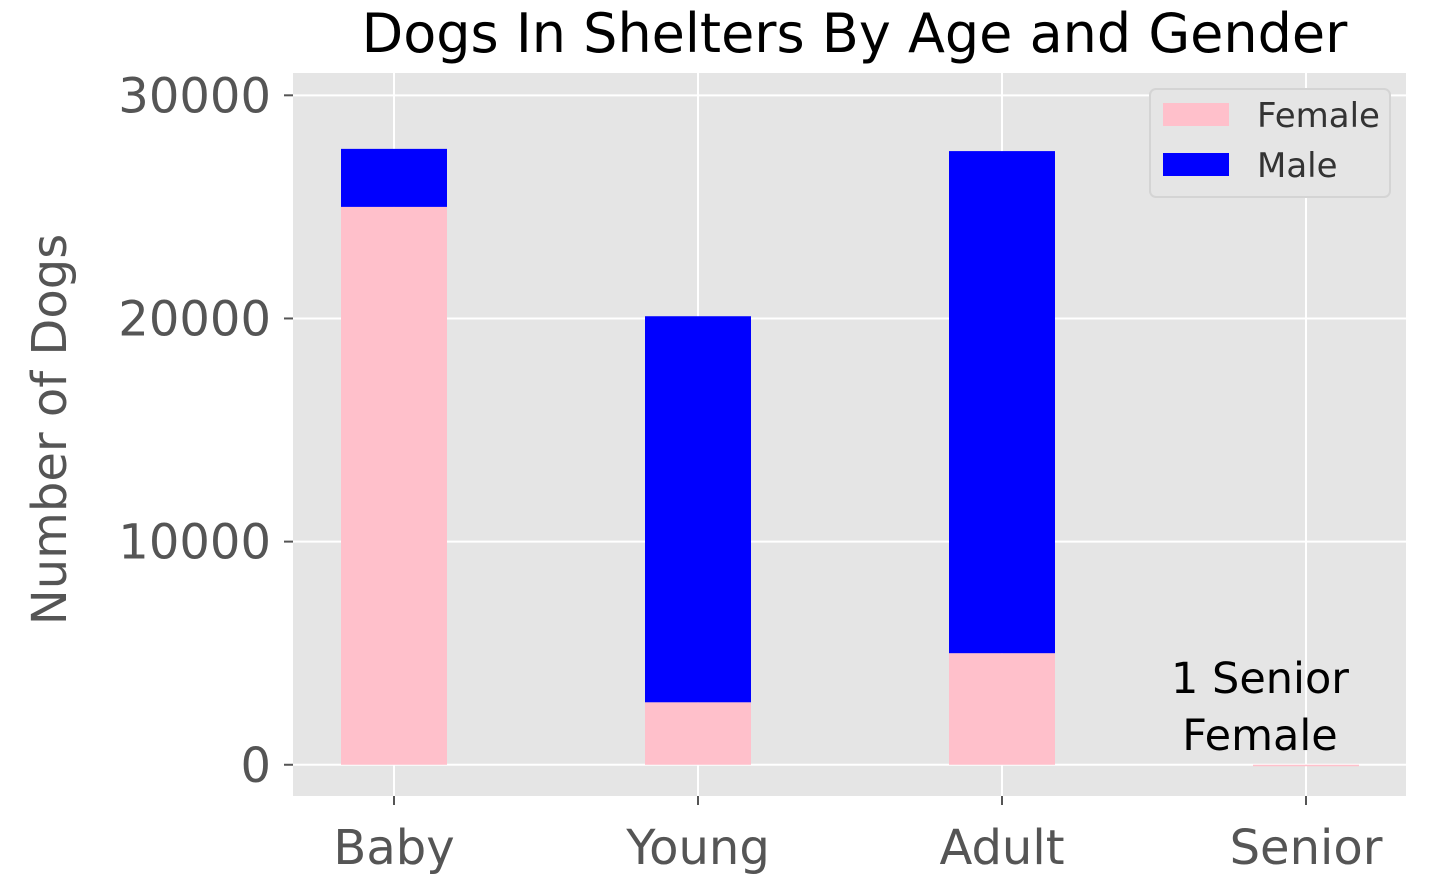 The width and height of the screenshot is (1440, 878). What do you see at coordinates (194, 543) in the screenshot?
I see `y-tick-label: 10000` at bounding box center [194, 543].